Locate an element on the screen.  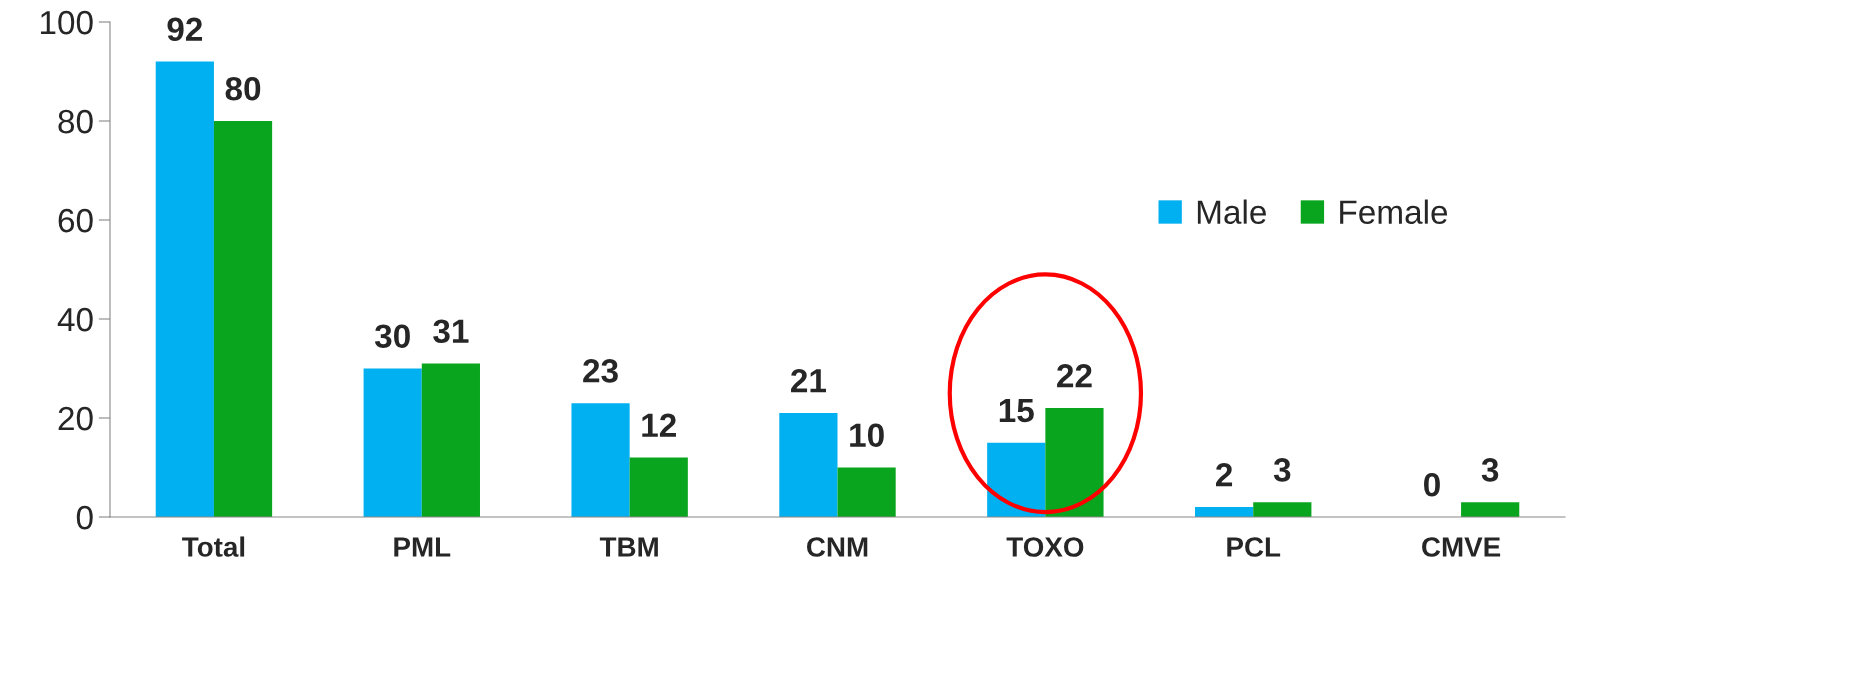
y-tick-label: 20 is located at coordinates (75, 418).